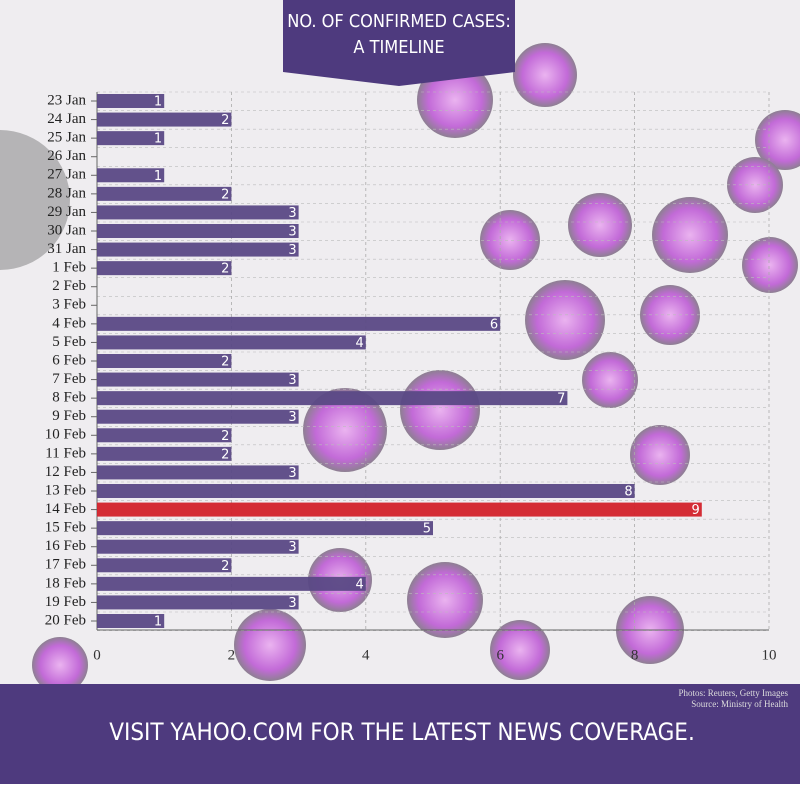 This screenshot has width=800, height=789. Describe the element at coordinates (65, 620) in the screenshot. I see `y-tick-label: 20 Feb` at that location.